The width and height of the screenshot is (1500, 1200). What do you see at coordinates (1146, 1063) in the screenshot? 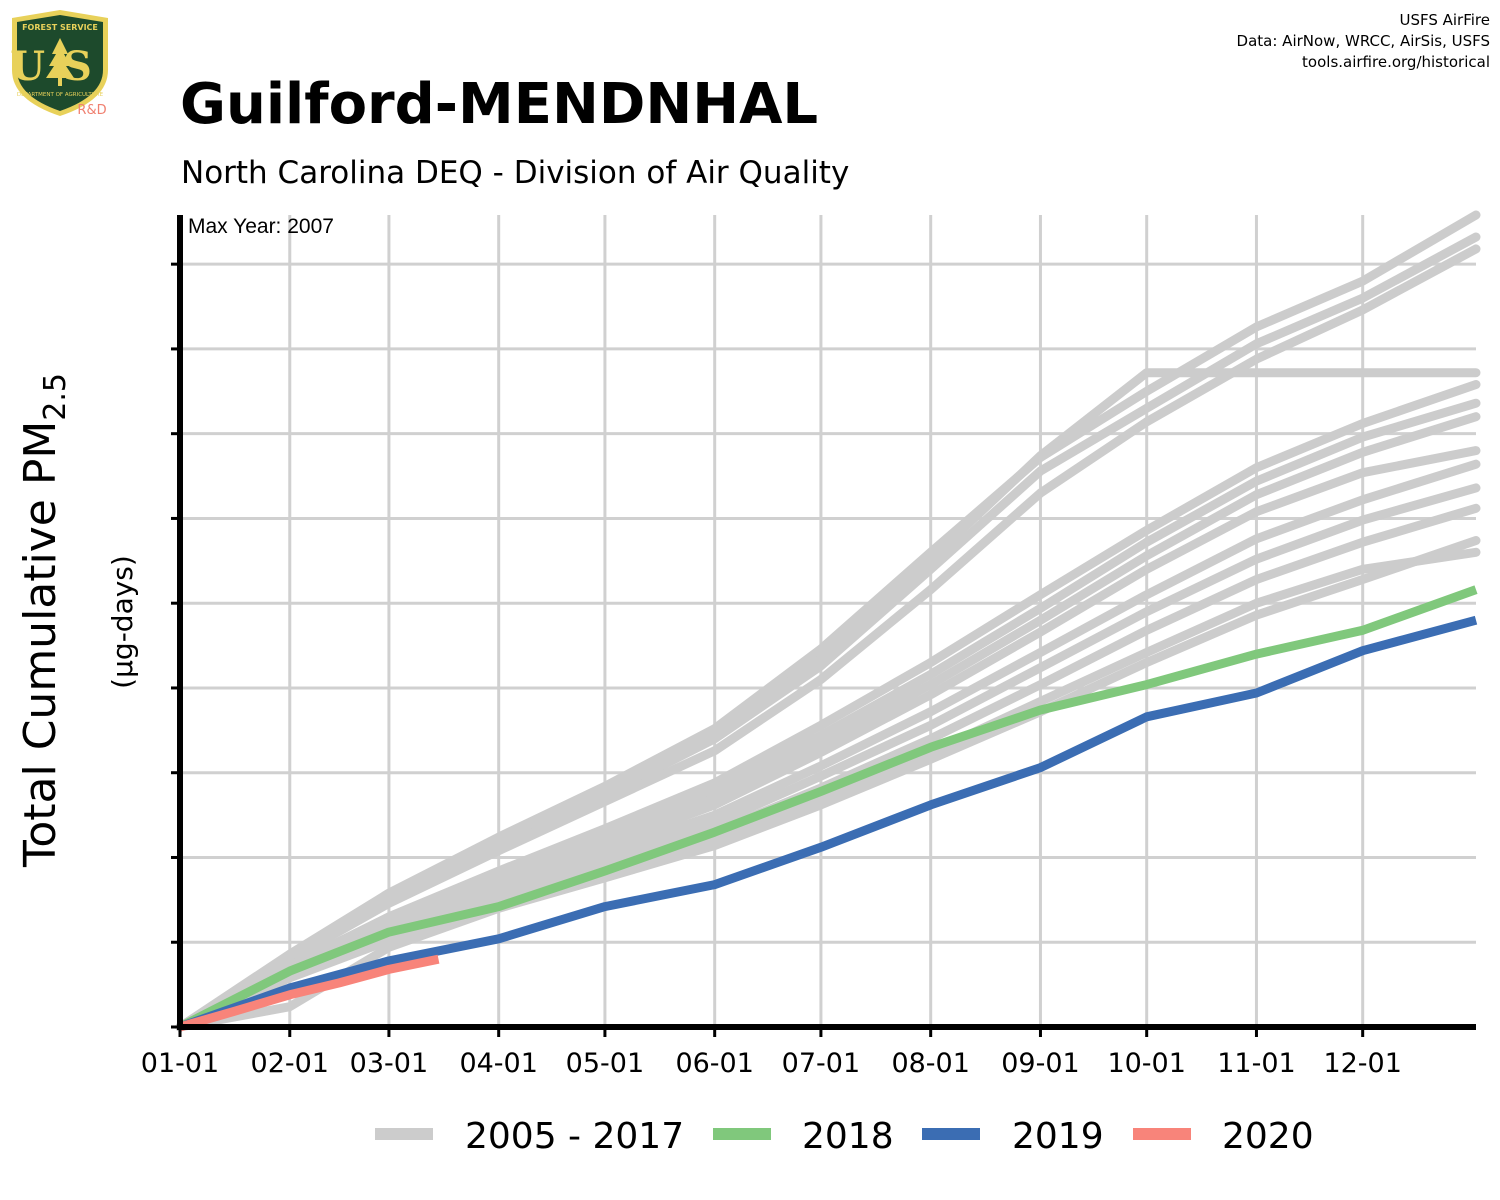
I see `x-tick-label: 10-01` at bounding box center [1146, 1063].